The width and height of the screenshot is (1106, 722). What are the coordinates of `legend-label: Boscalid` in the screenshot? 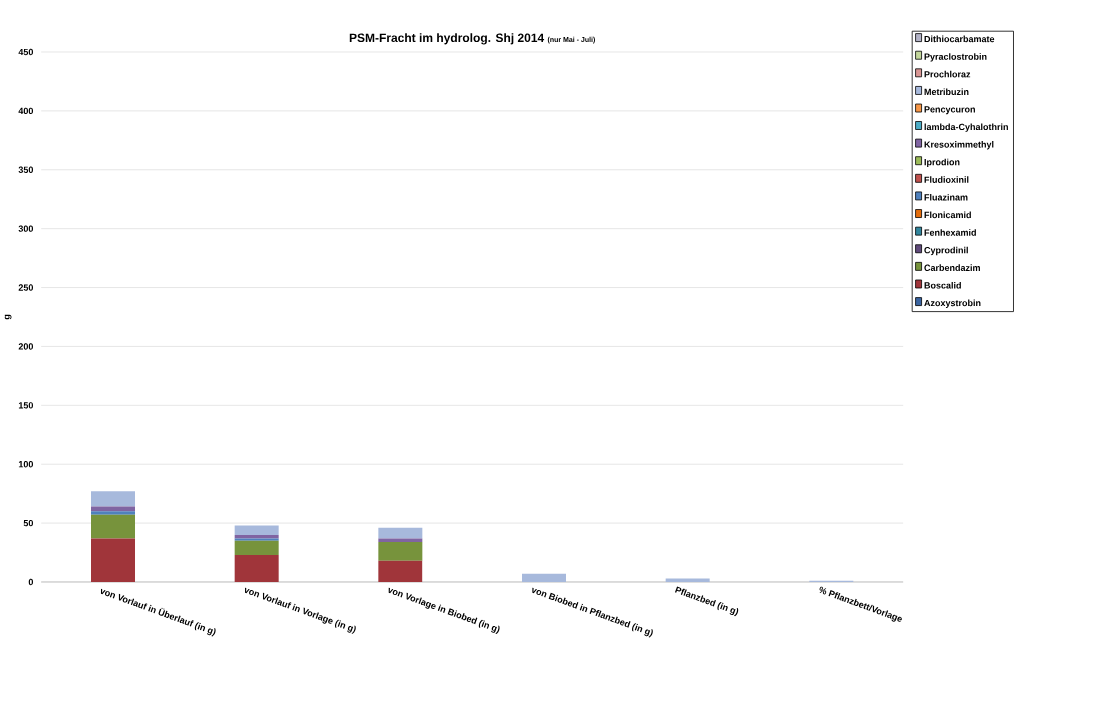 It's located at (942, 285).